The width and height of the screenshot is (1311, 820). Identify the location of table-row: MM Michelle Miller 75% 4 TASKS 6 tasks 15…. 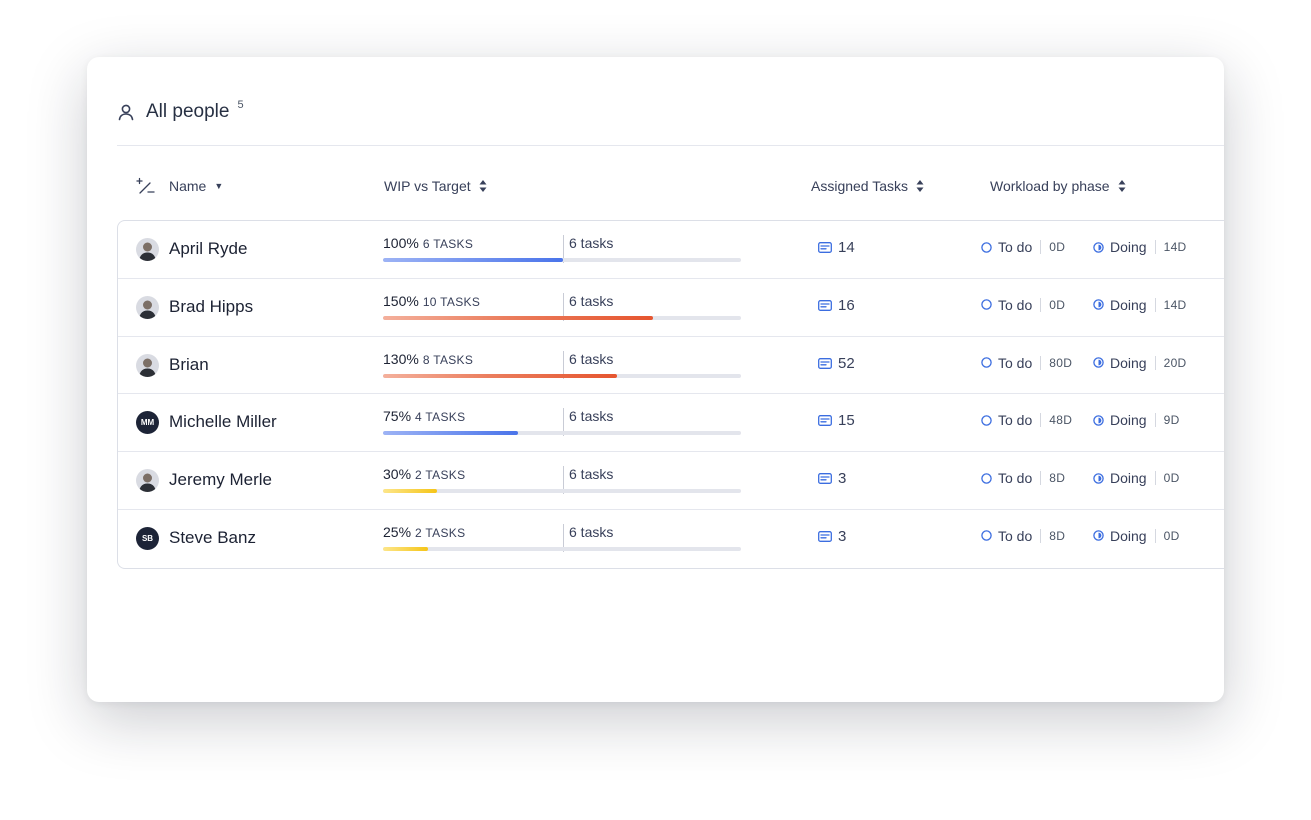
(671, 423).